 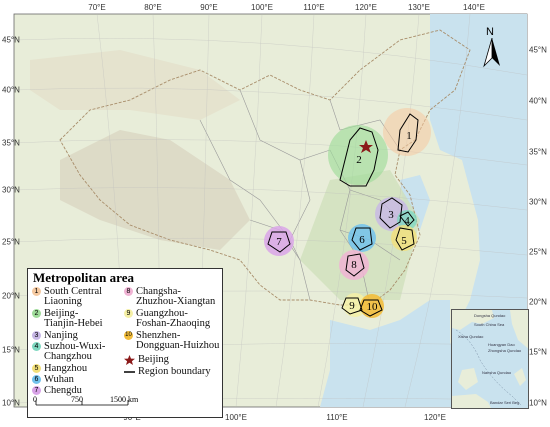 I want to click on region-label-7: 7, so click(x=279, y=242).